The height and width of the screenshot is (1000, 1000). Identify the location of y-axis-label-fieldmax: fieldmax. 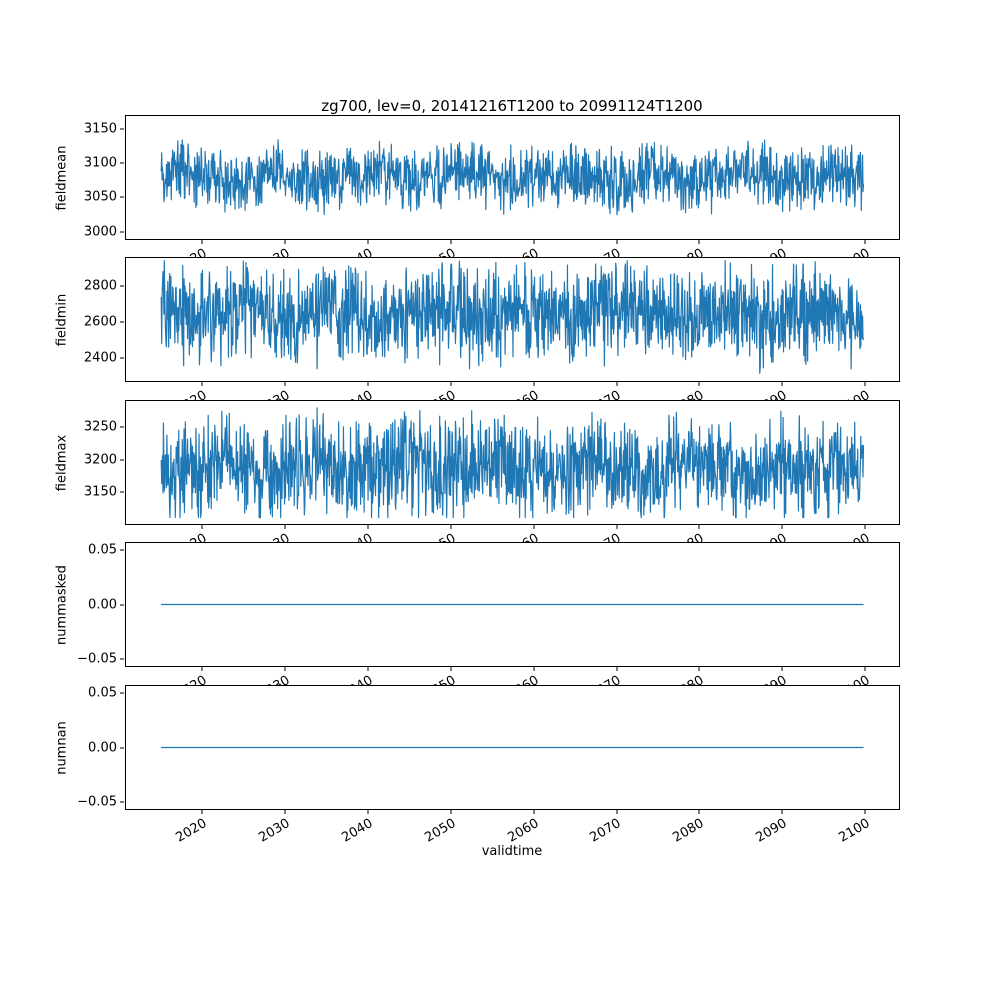
(62, 462).